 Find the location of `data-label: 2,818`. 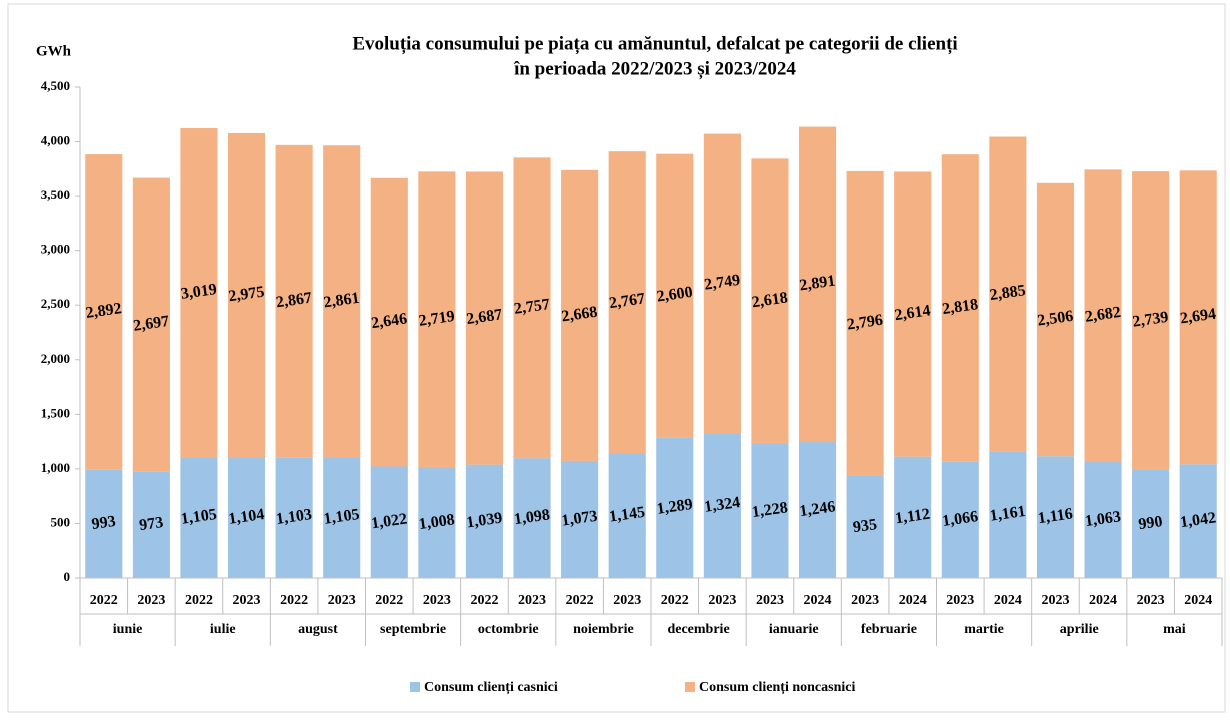

data-label: 2,818 is located at coordinates (960, 307).